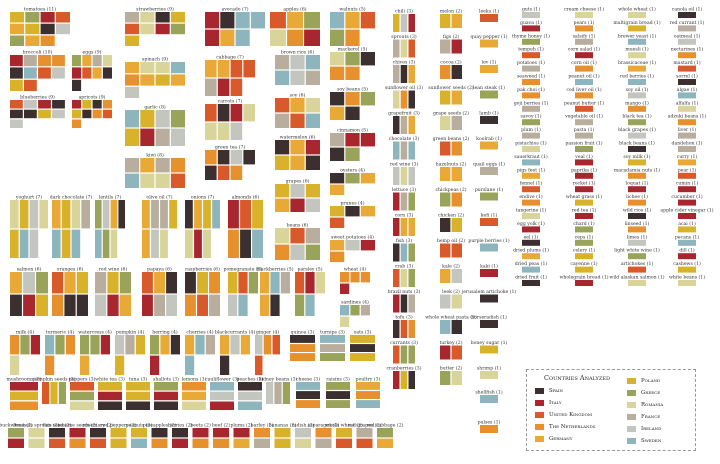 This screenshot has height=464, width=720. I want to click on tile-group: pulses (1), so click(489, 426).